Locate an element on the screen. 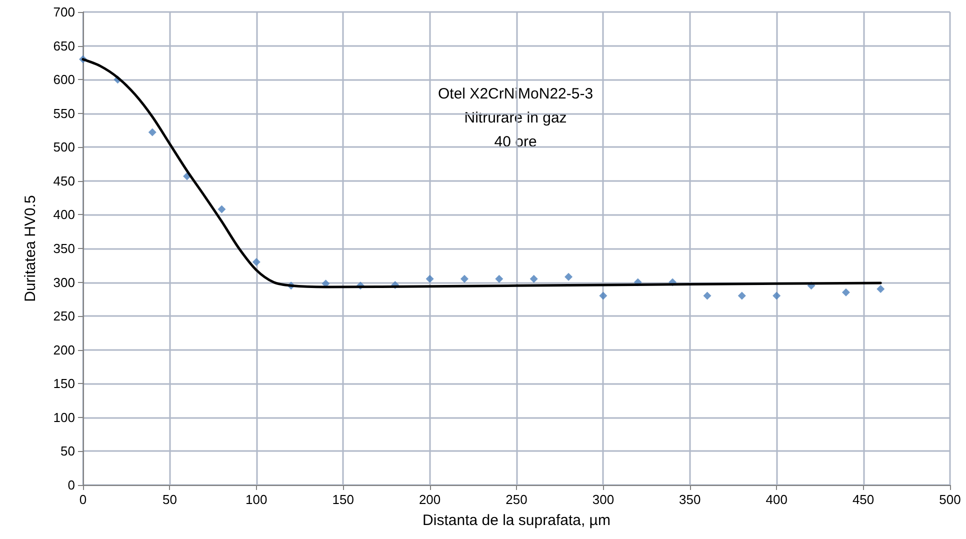  y-tick-label: 300 is located at coordinates (64, 282).